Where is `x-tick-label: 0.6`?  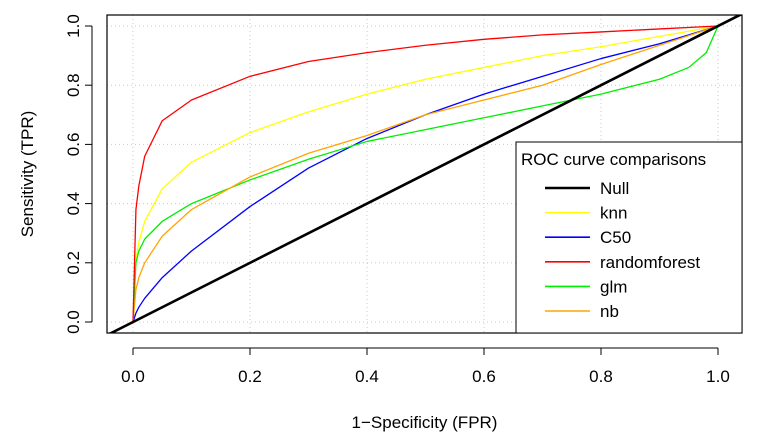
x-tick-label: 0.6 is located at coordinates (484, 376).